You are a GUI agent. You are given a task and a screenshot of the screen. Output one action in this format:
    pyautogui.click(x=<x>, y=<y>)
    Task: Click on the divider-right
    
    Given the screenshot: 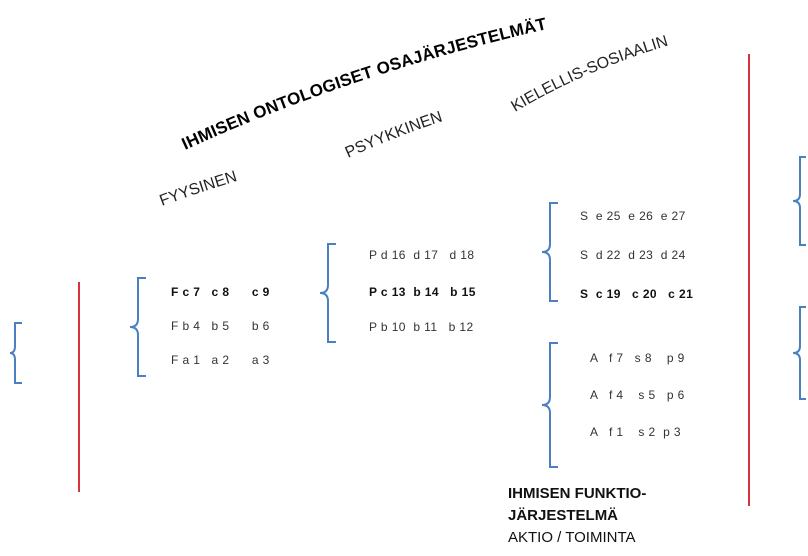 What is the action you would take?
    pyautogui.click(x=749, y=280)
    